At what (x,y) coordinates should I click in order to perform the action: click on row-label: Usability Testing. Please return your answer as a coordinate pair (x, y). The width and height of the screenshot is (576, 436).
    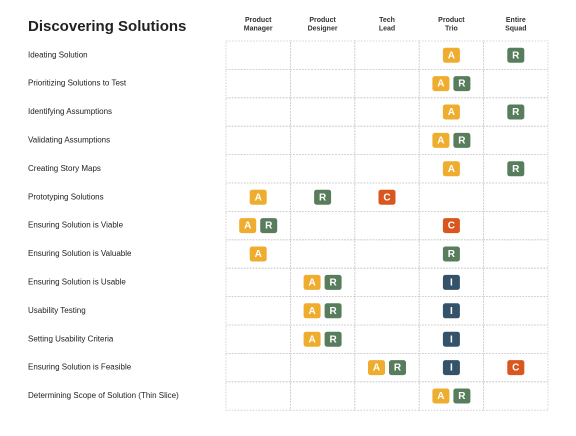
    Looking at the image, I should click on (57, 310).